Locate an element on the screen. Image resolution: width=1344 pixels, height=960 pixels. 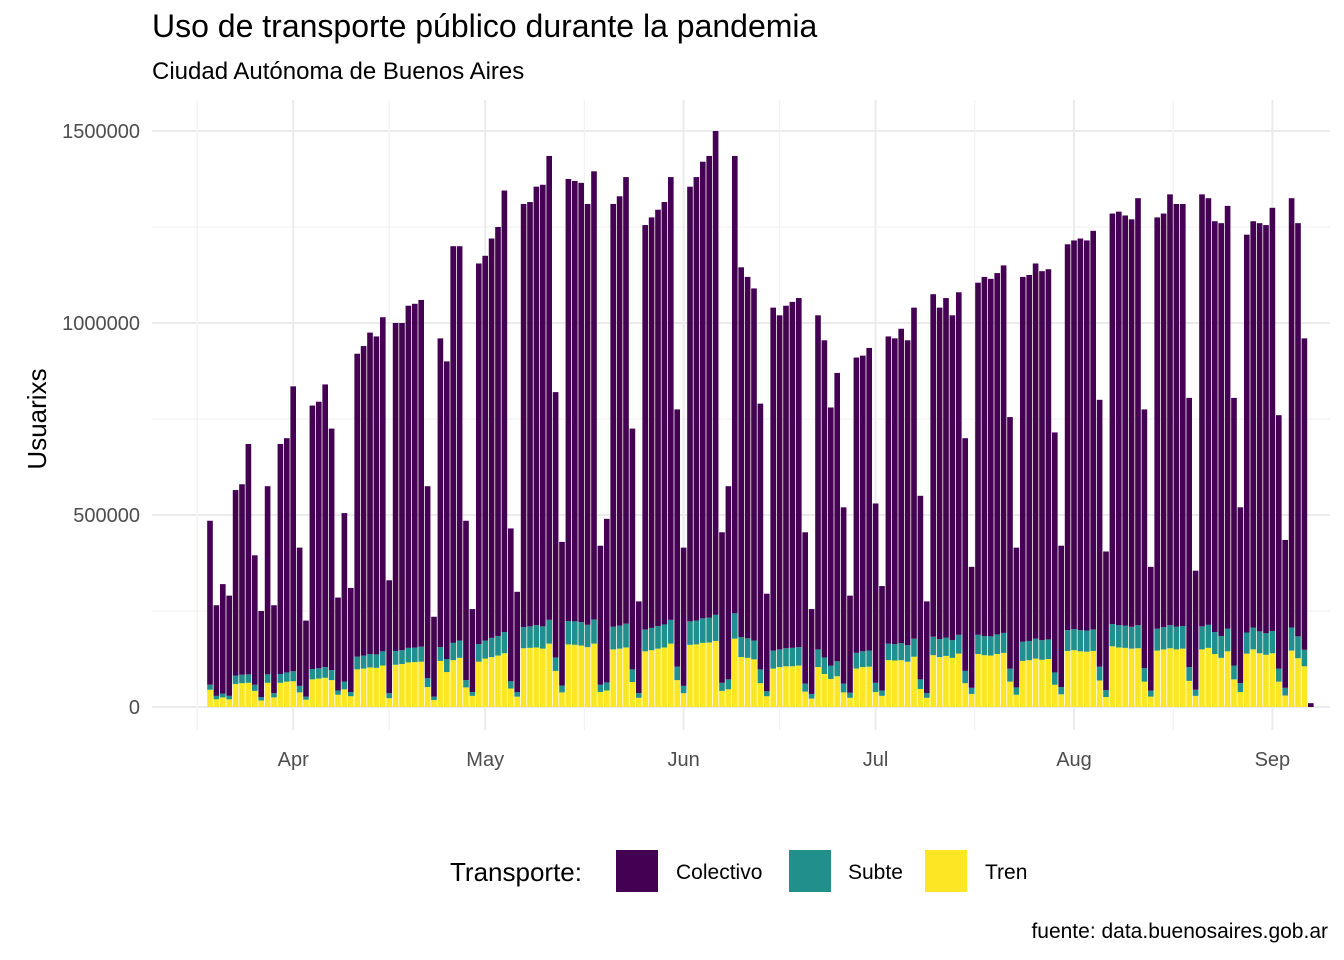
x-tick-label: Apr is located at coordinates (293, 760).